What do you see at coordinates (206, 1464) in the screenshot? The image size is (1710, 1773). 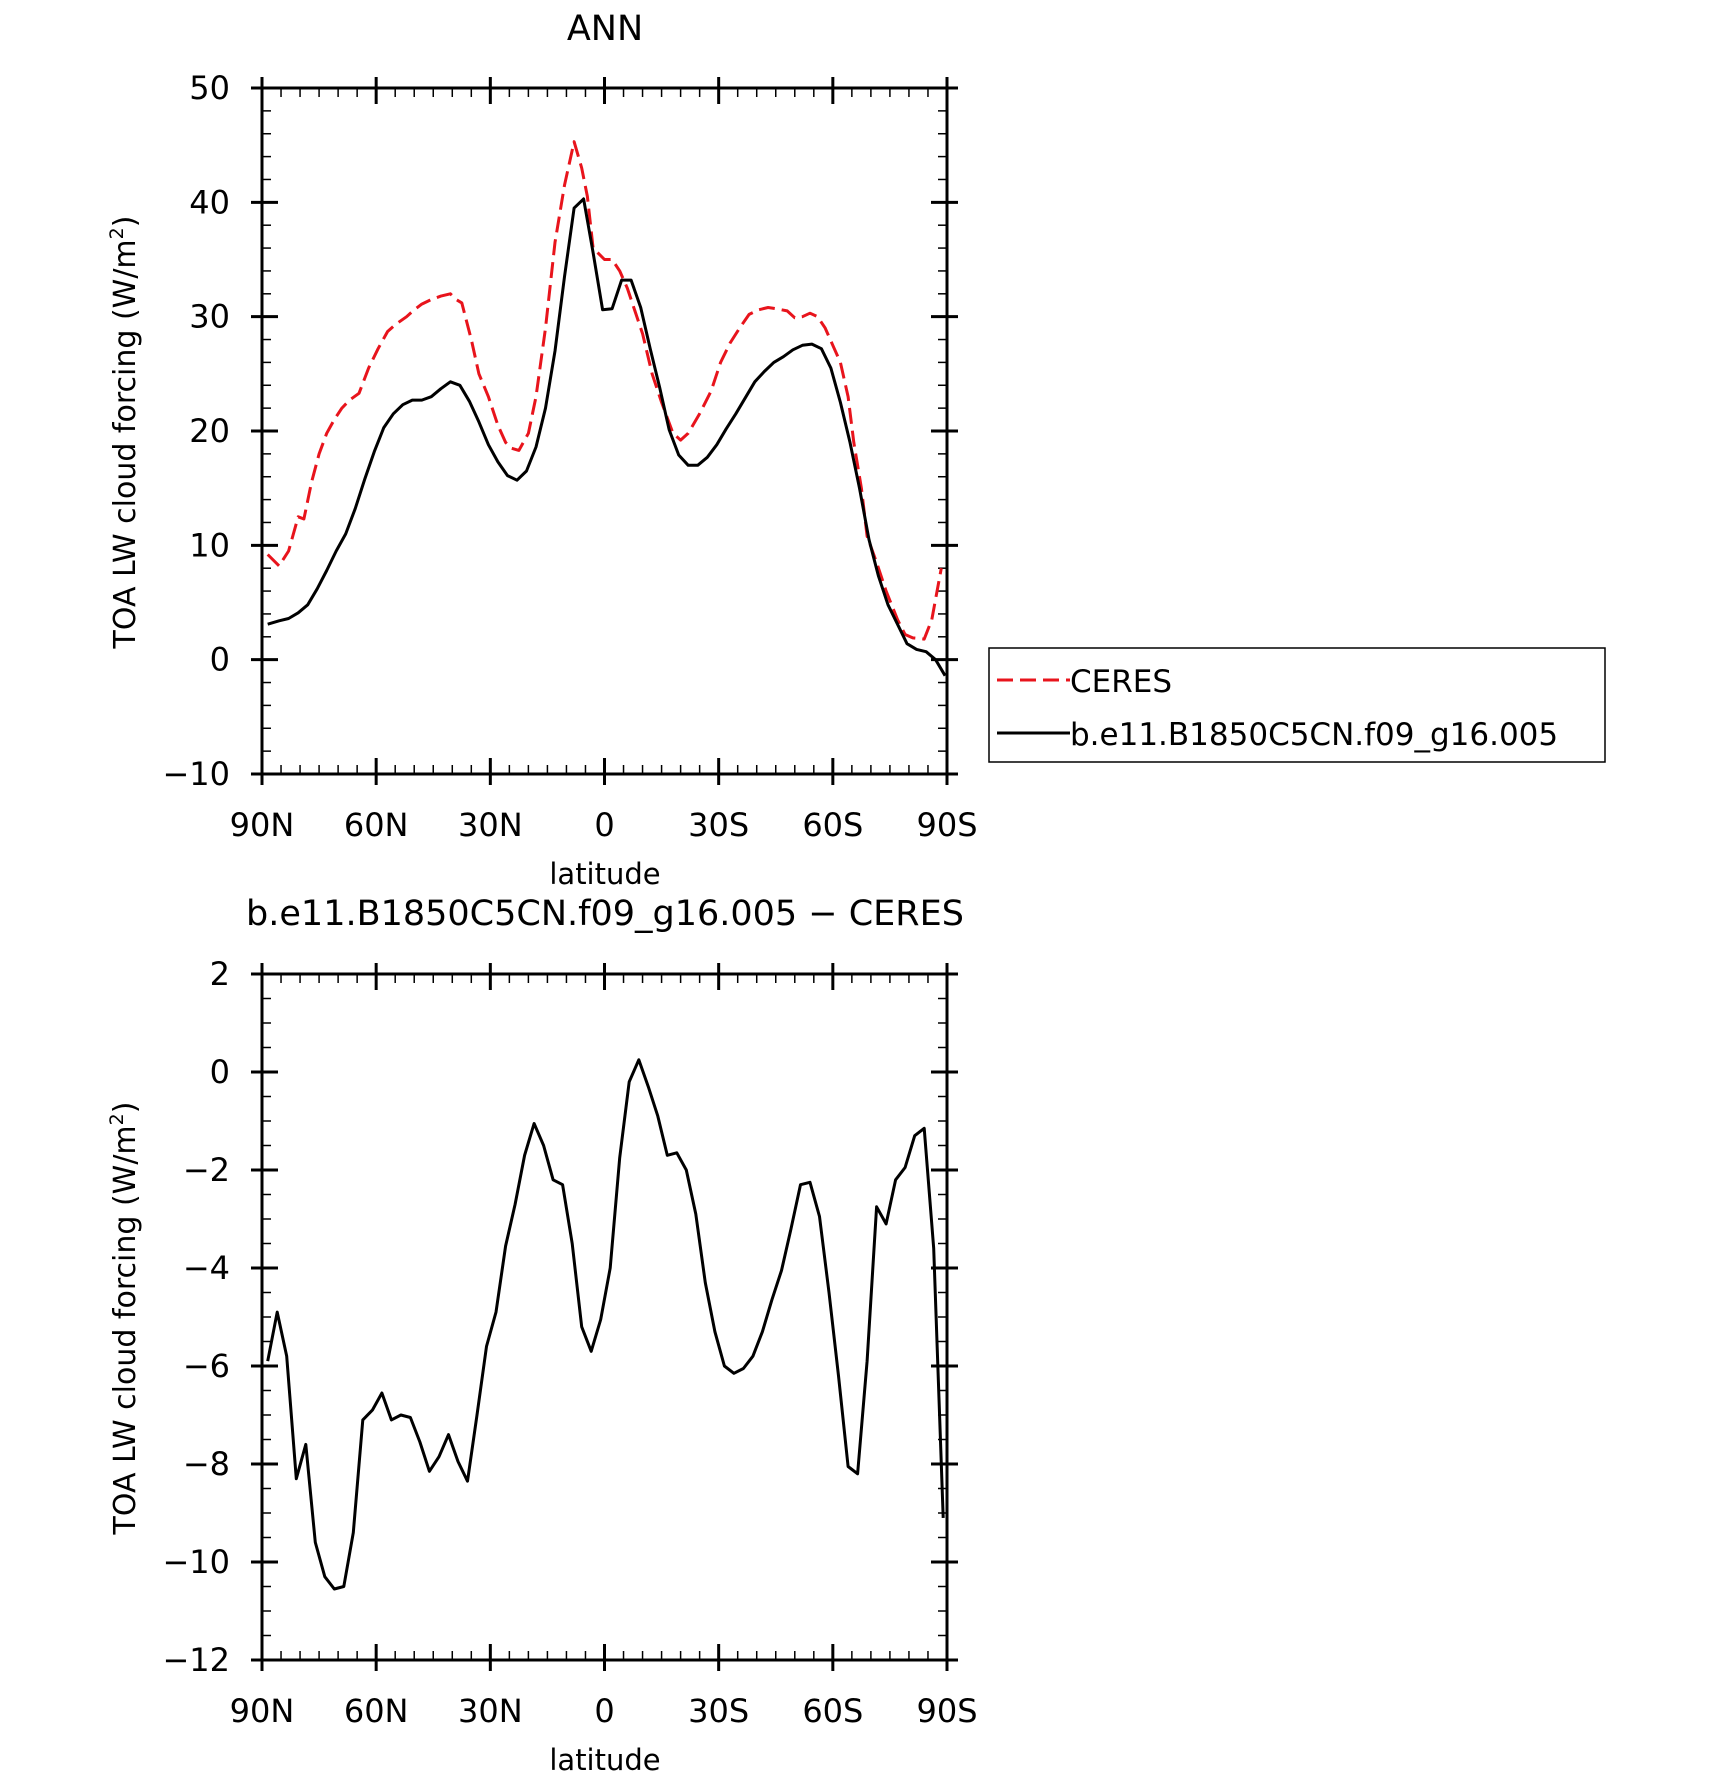 I see `bottom-y-tick-label: −8` at bounding box center [206, 1464].